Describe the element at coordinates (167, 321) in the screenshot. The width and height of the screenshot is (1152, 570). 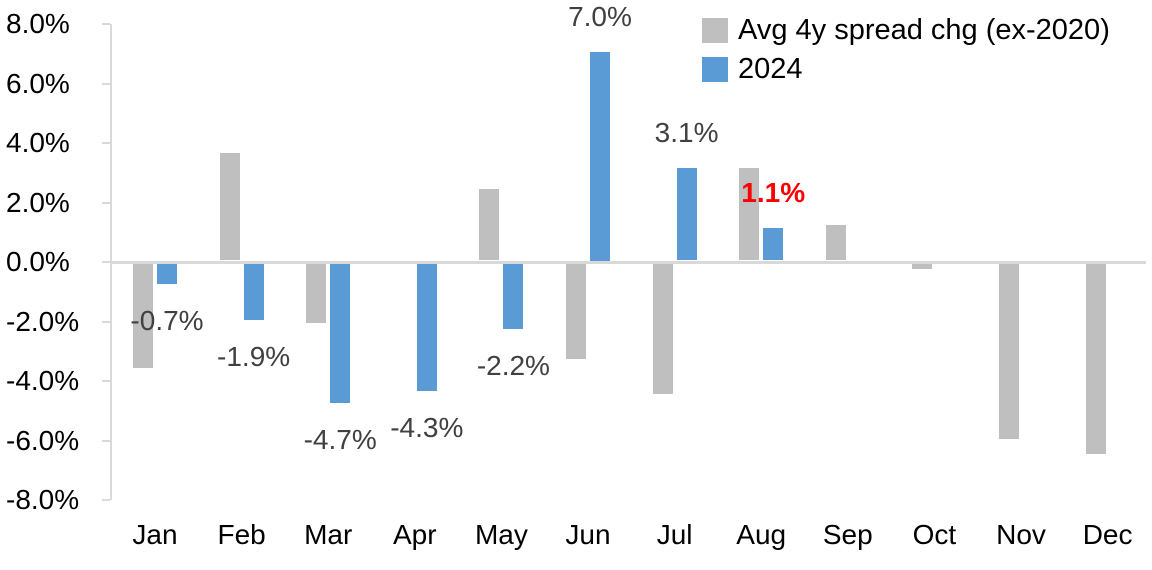
I see `value-label-jan: -0.7%` at that location.